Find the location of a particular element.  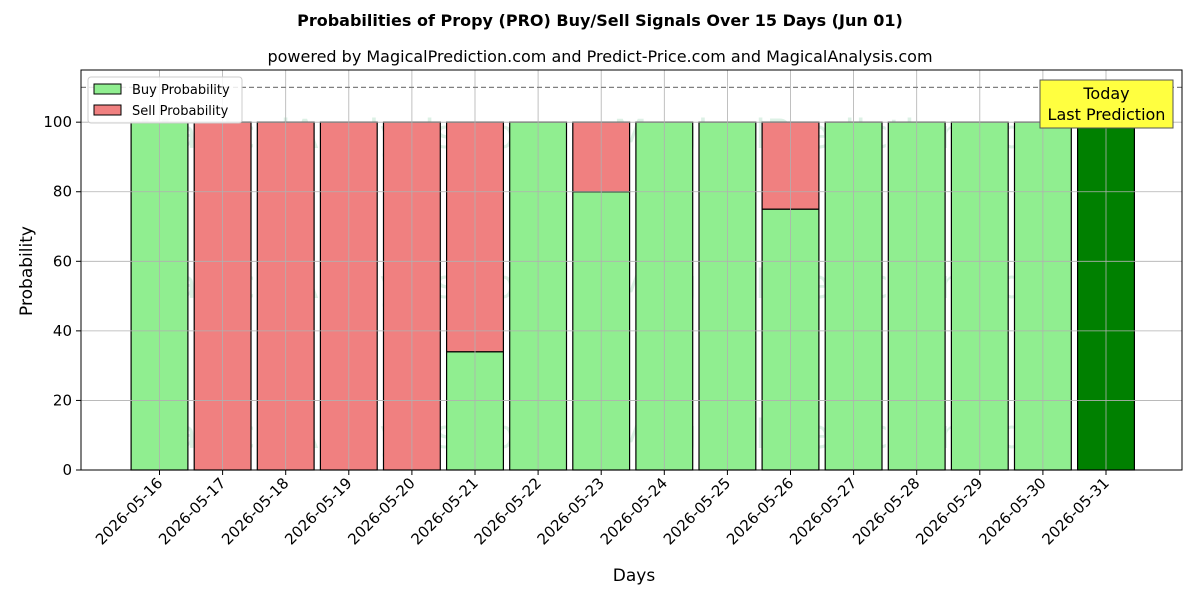

x-tick-label: 2026-05-17 is located at coordinates (192, 511).